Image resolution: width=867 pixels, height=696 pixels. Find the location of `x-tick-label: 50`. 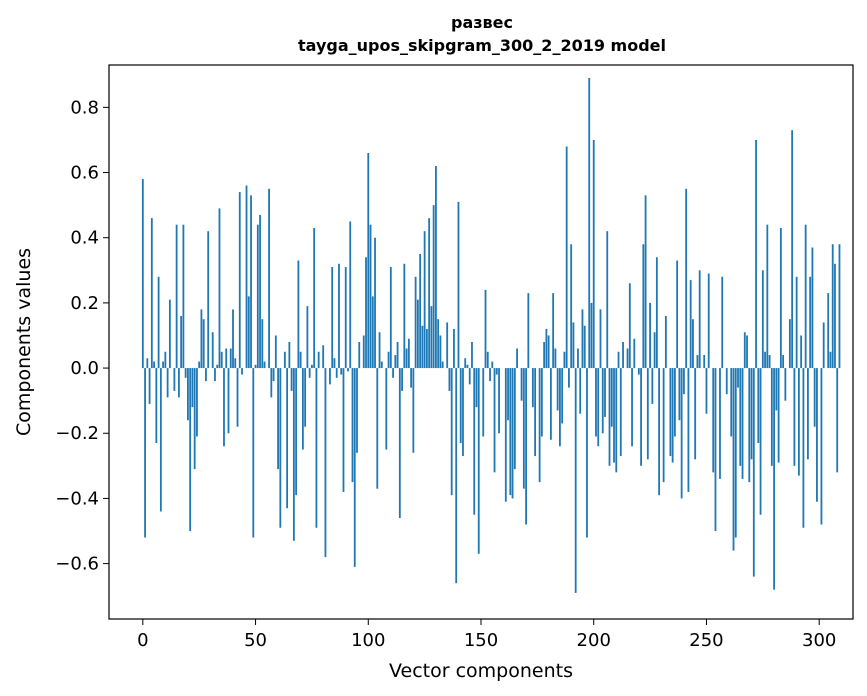

x-tick-label: 50 is located at coordinates (255, 640).